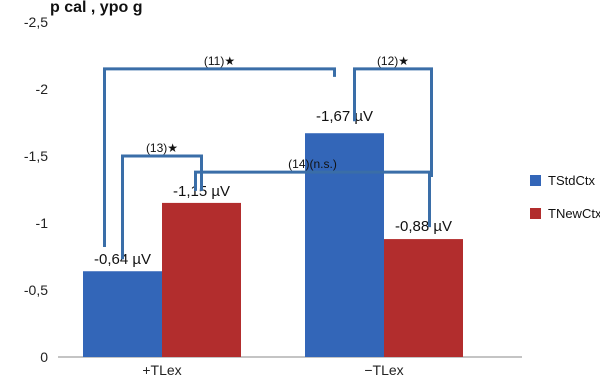 The width and height of the screenshot is (600, 379). Describe the element at coordinates (344, 116) in the screenshot. I see `data-label: -1,67 µV` at that location.